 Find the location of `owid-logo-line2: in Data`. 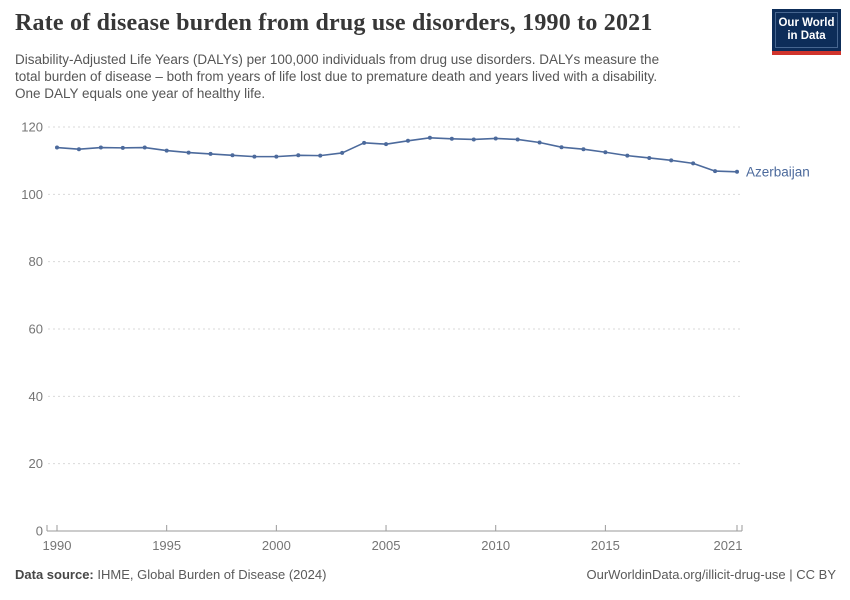

owid-logo-line2: in Data is located at coordinates (806, 36).